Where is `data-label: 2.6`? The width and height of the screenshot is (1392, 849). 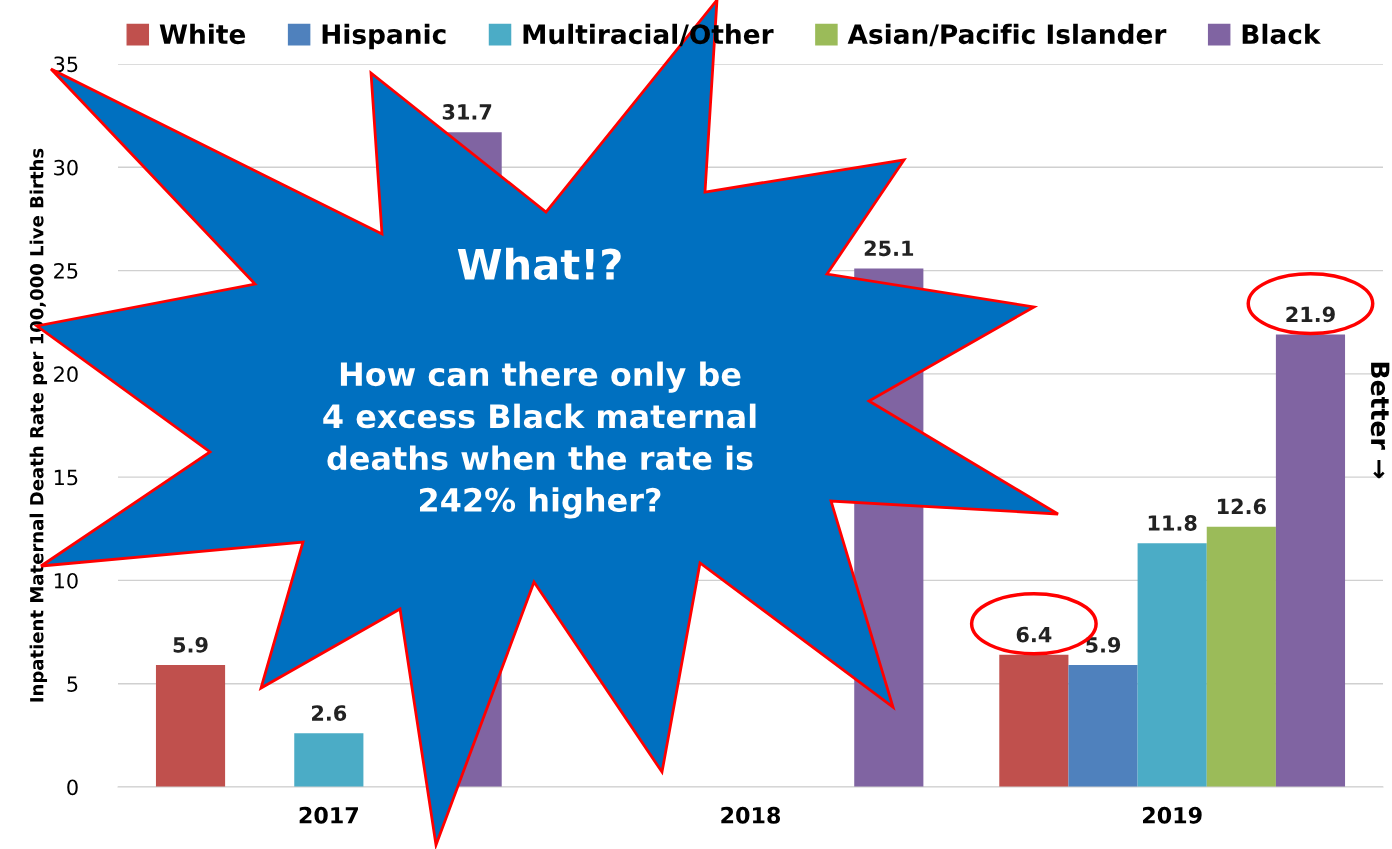
data-label: 2.6 is located at coordinates (329, 713).